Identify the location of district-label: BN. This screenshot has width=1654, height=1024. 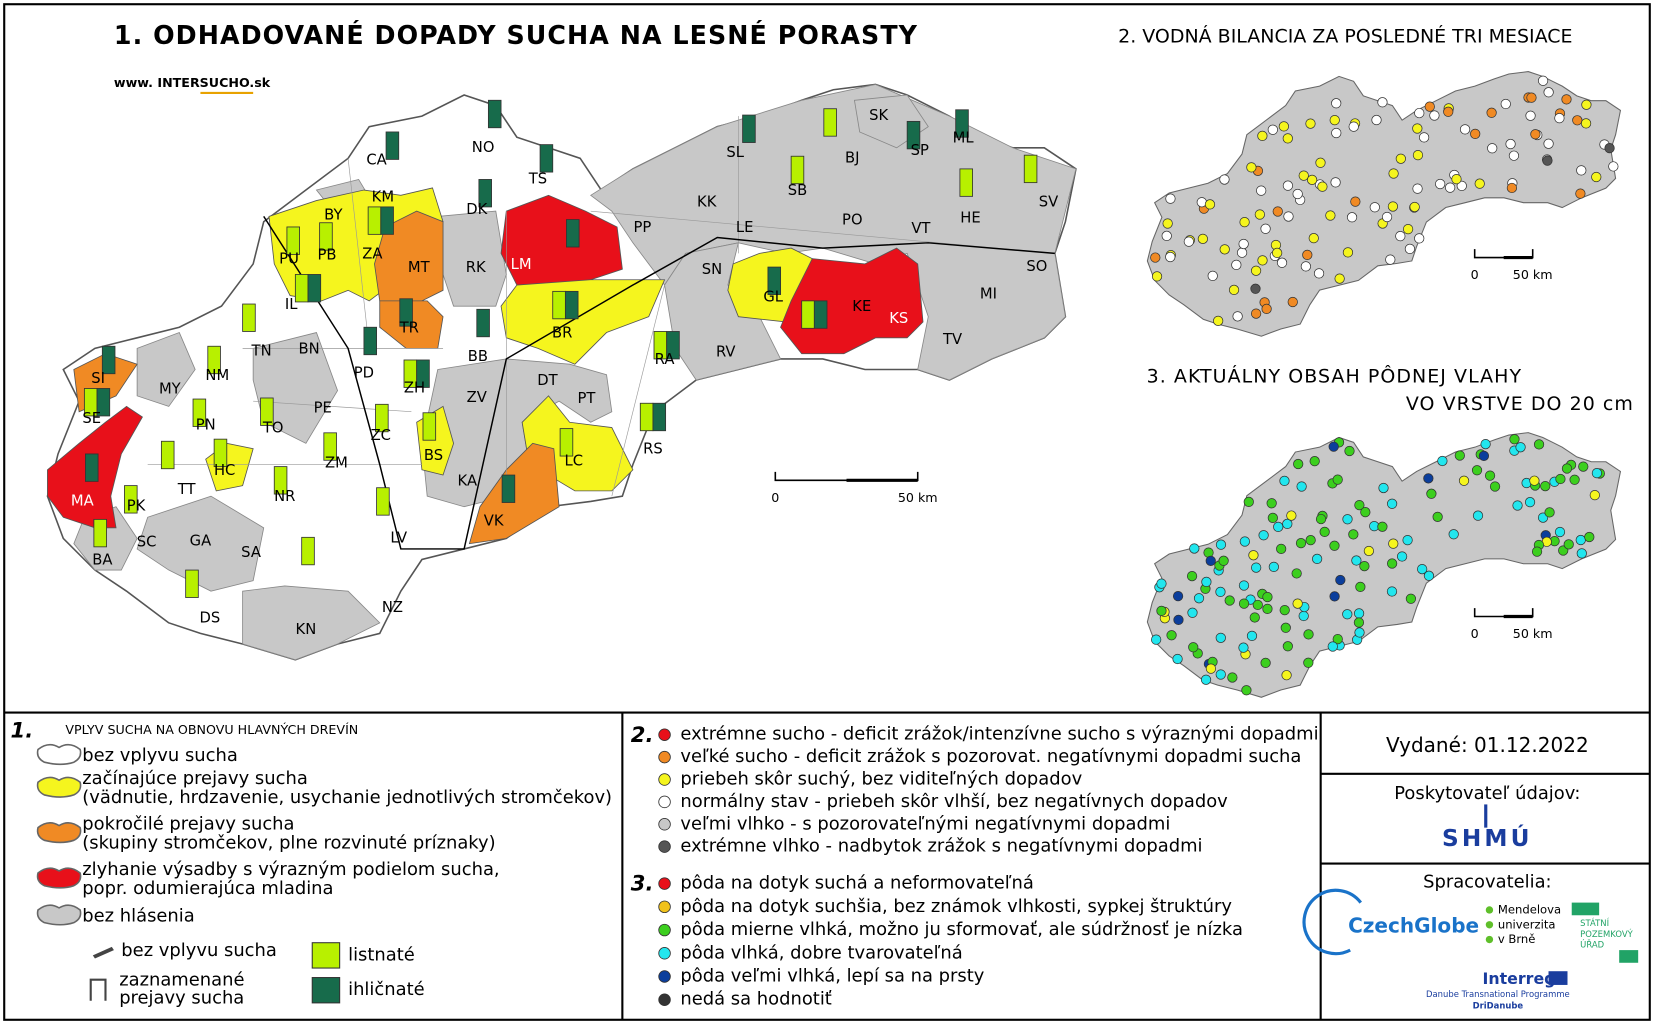
(308, 348).